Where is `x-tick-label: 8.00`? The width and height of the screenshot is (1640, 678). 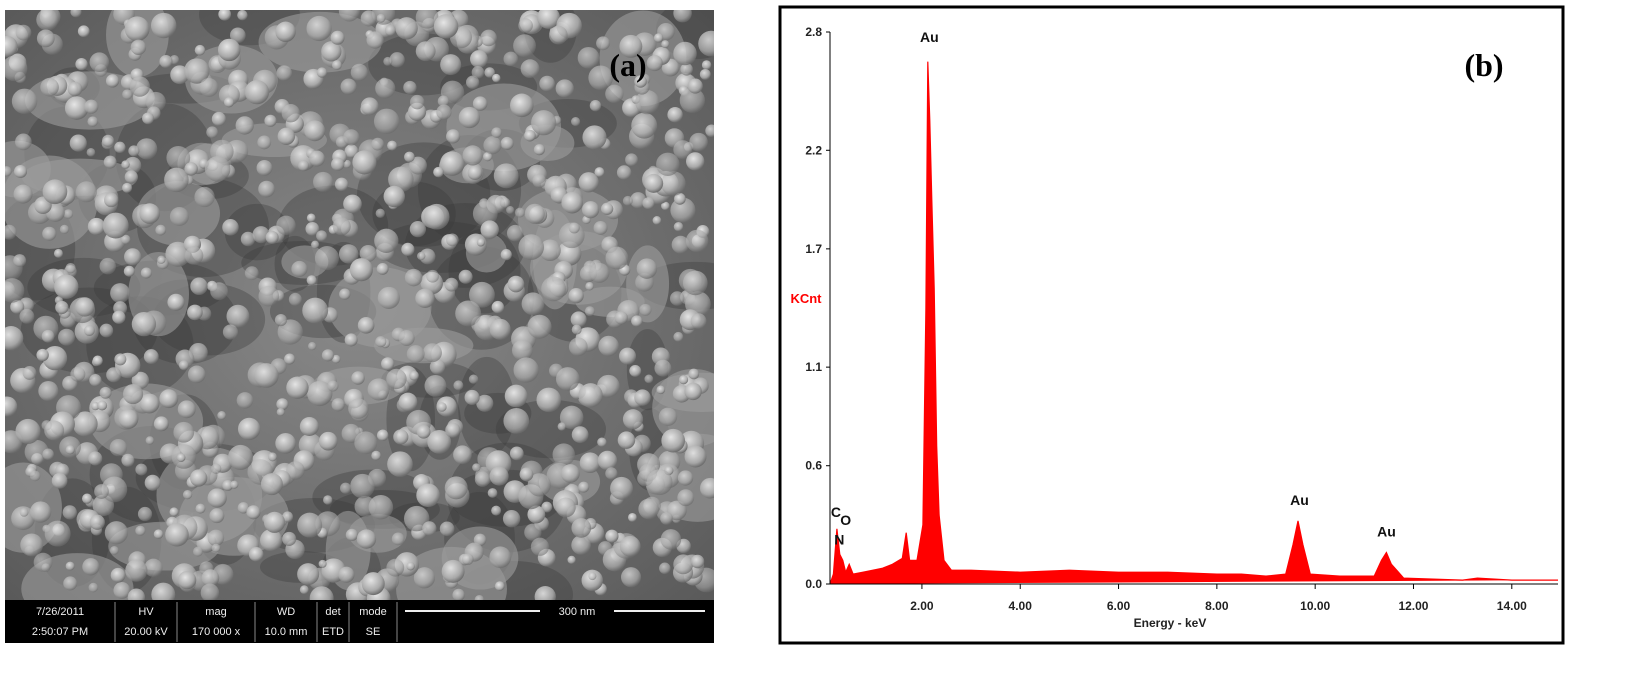
x-tick-label: 8.00 is located at coordinates (1217, 606).